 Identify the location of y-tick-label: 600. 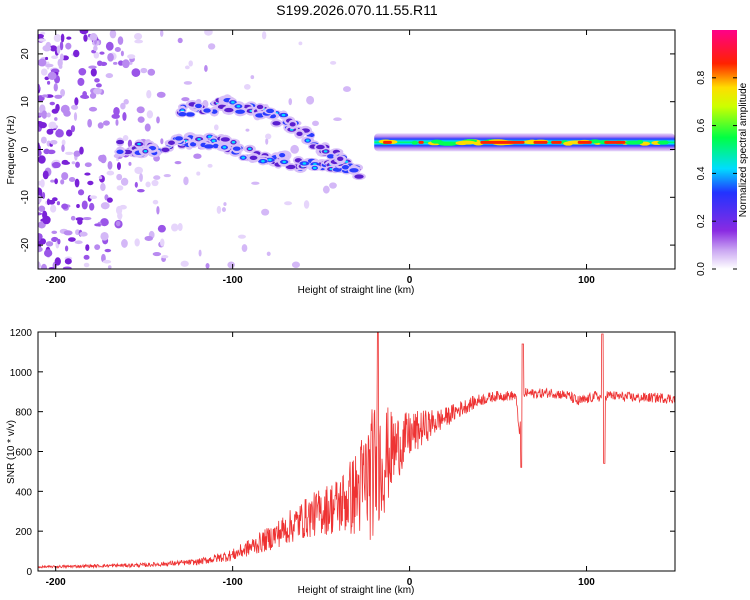
(23, 453).